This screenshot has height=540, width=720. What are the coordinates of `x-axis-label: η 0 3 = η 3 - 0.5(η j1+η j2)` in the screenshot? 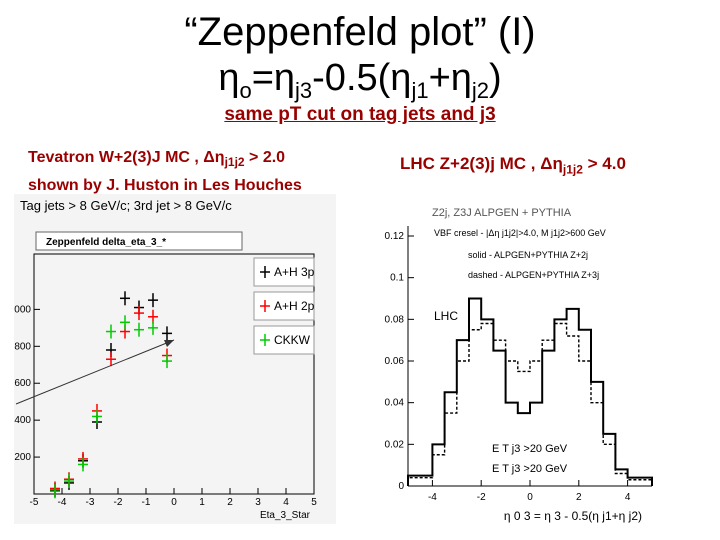 It's located at (573, 516).